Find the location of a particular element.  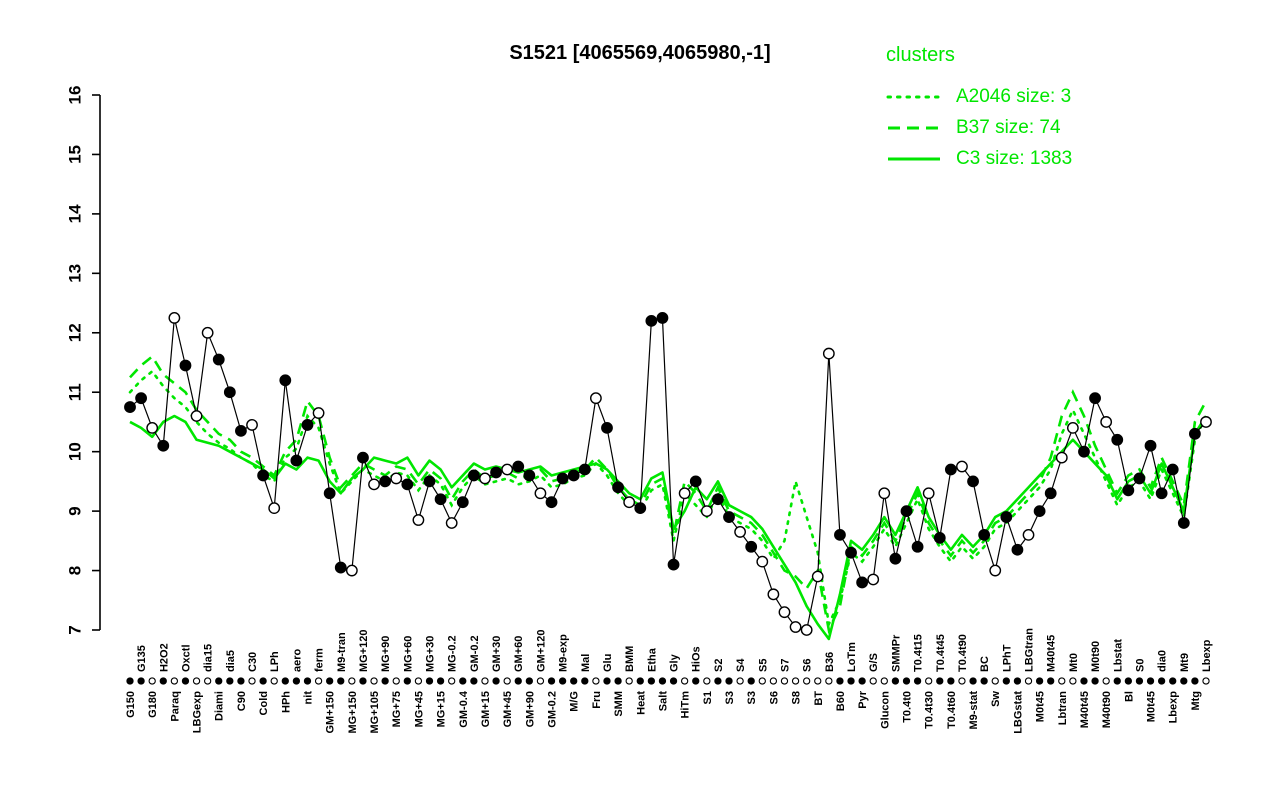

legend-entry-label: B37 size: 74 is located at coordinates (1008, 127).